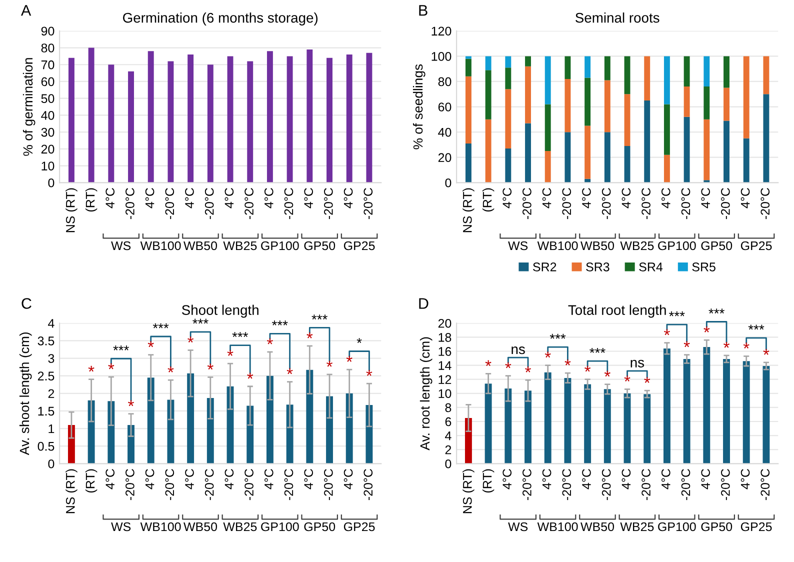 The height and width of the screenshot is (562, 794). What do you see at coordinates (121, 347) in the screenshot?
I see `annotation: ***` at bounding box center [121, 347].